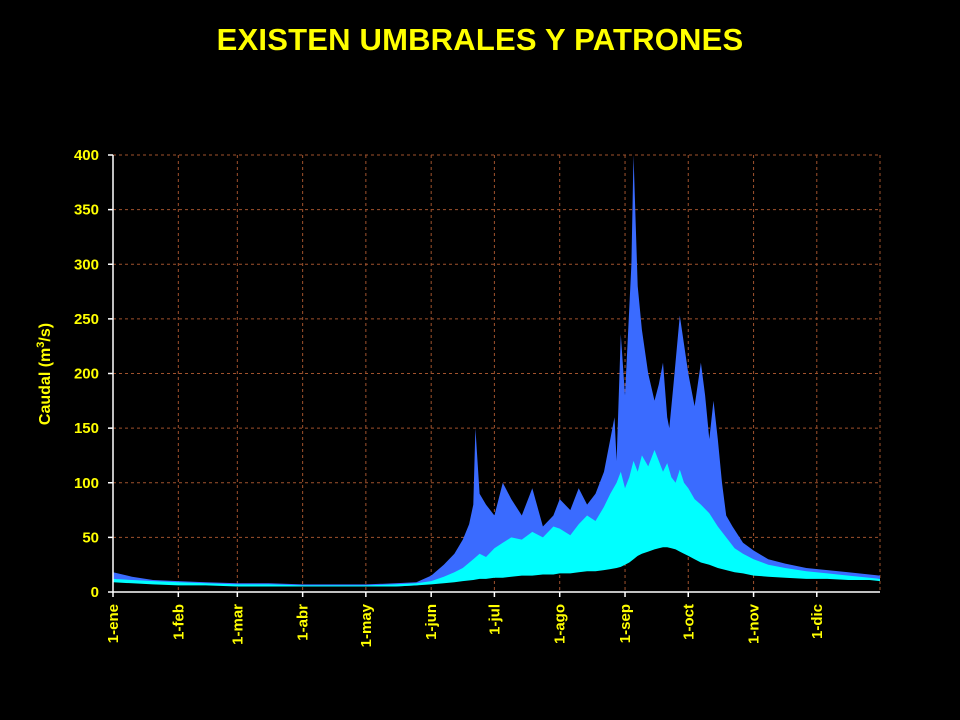 This screenshot has height=720, width=960. What do you see at coordinates (86, 155) in the screenshot?
I see `y-tick-label: 400` at bounding box center [86, 155].